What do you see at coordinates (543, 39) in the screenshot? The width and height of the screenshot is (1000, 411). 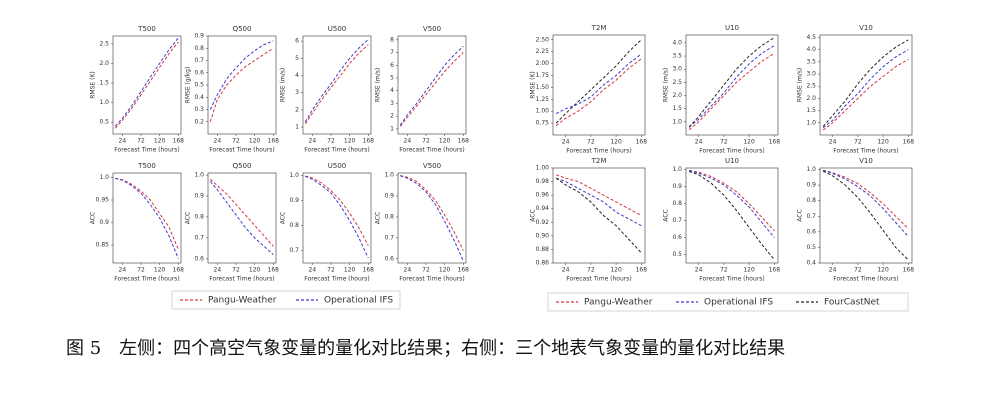 I see `y-tick-label: 2.50` at bounding box center [543, 39].